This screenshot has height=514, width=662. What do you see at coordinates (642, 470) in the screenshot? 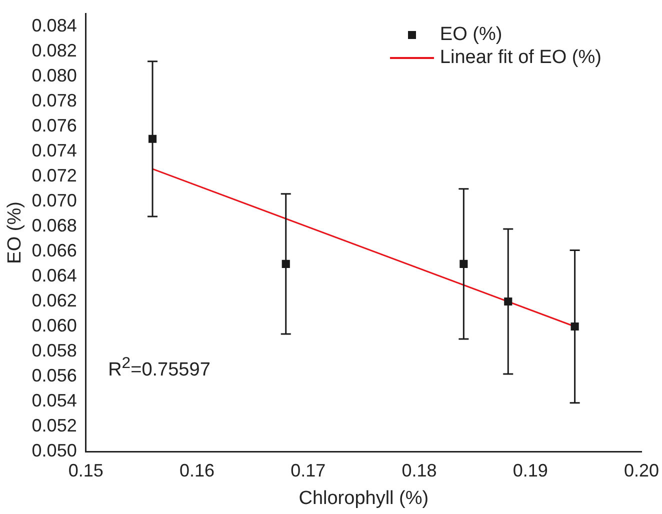
I see `x-tick-label: 0.20` at bounding box center [642, 470].